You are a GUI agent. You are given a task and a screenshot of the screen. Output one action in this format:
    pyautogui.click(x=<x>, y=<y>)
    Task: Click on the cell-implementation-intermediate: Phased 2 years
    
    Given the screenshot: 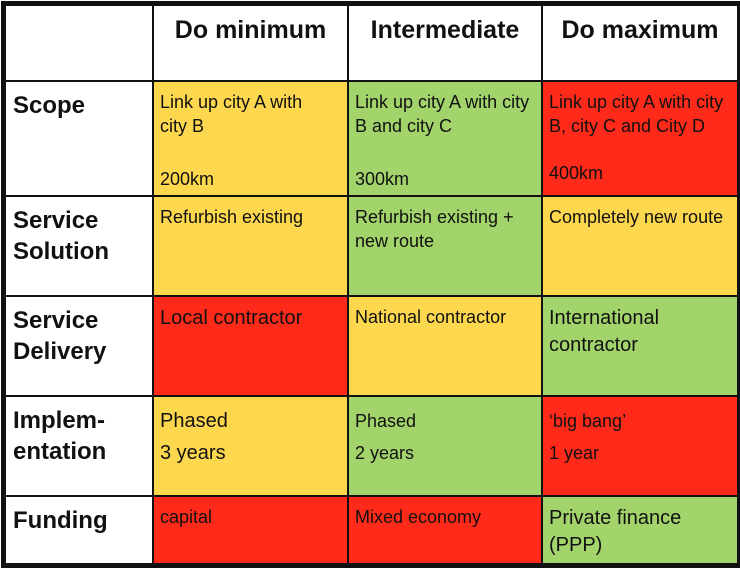 What is the action you would take?
    pyautogui.click(x=445, y=446)
    